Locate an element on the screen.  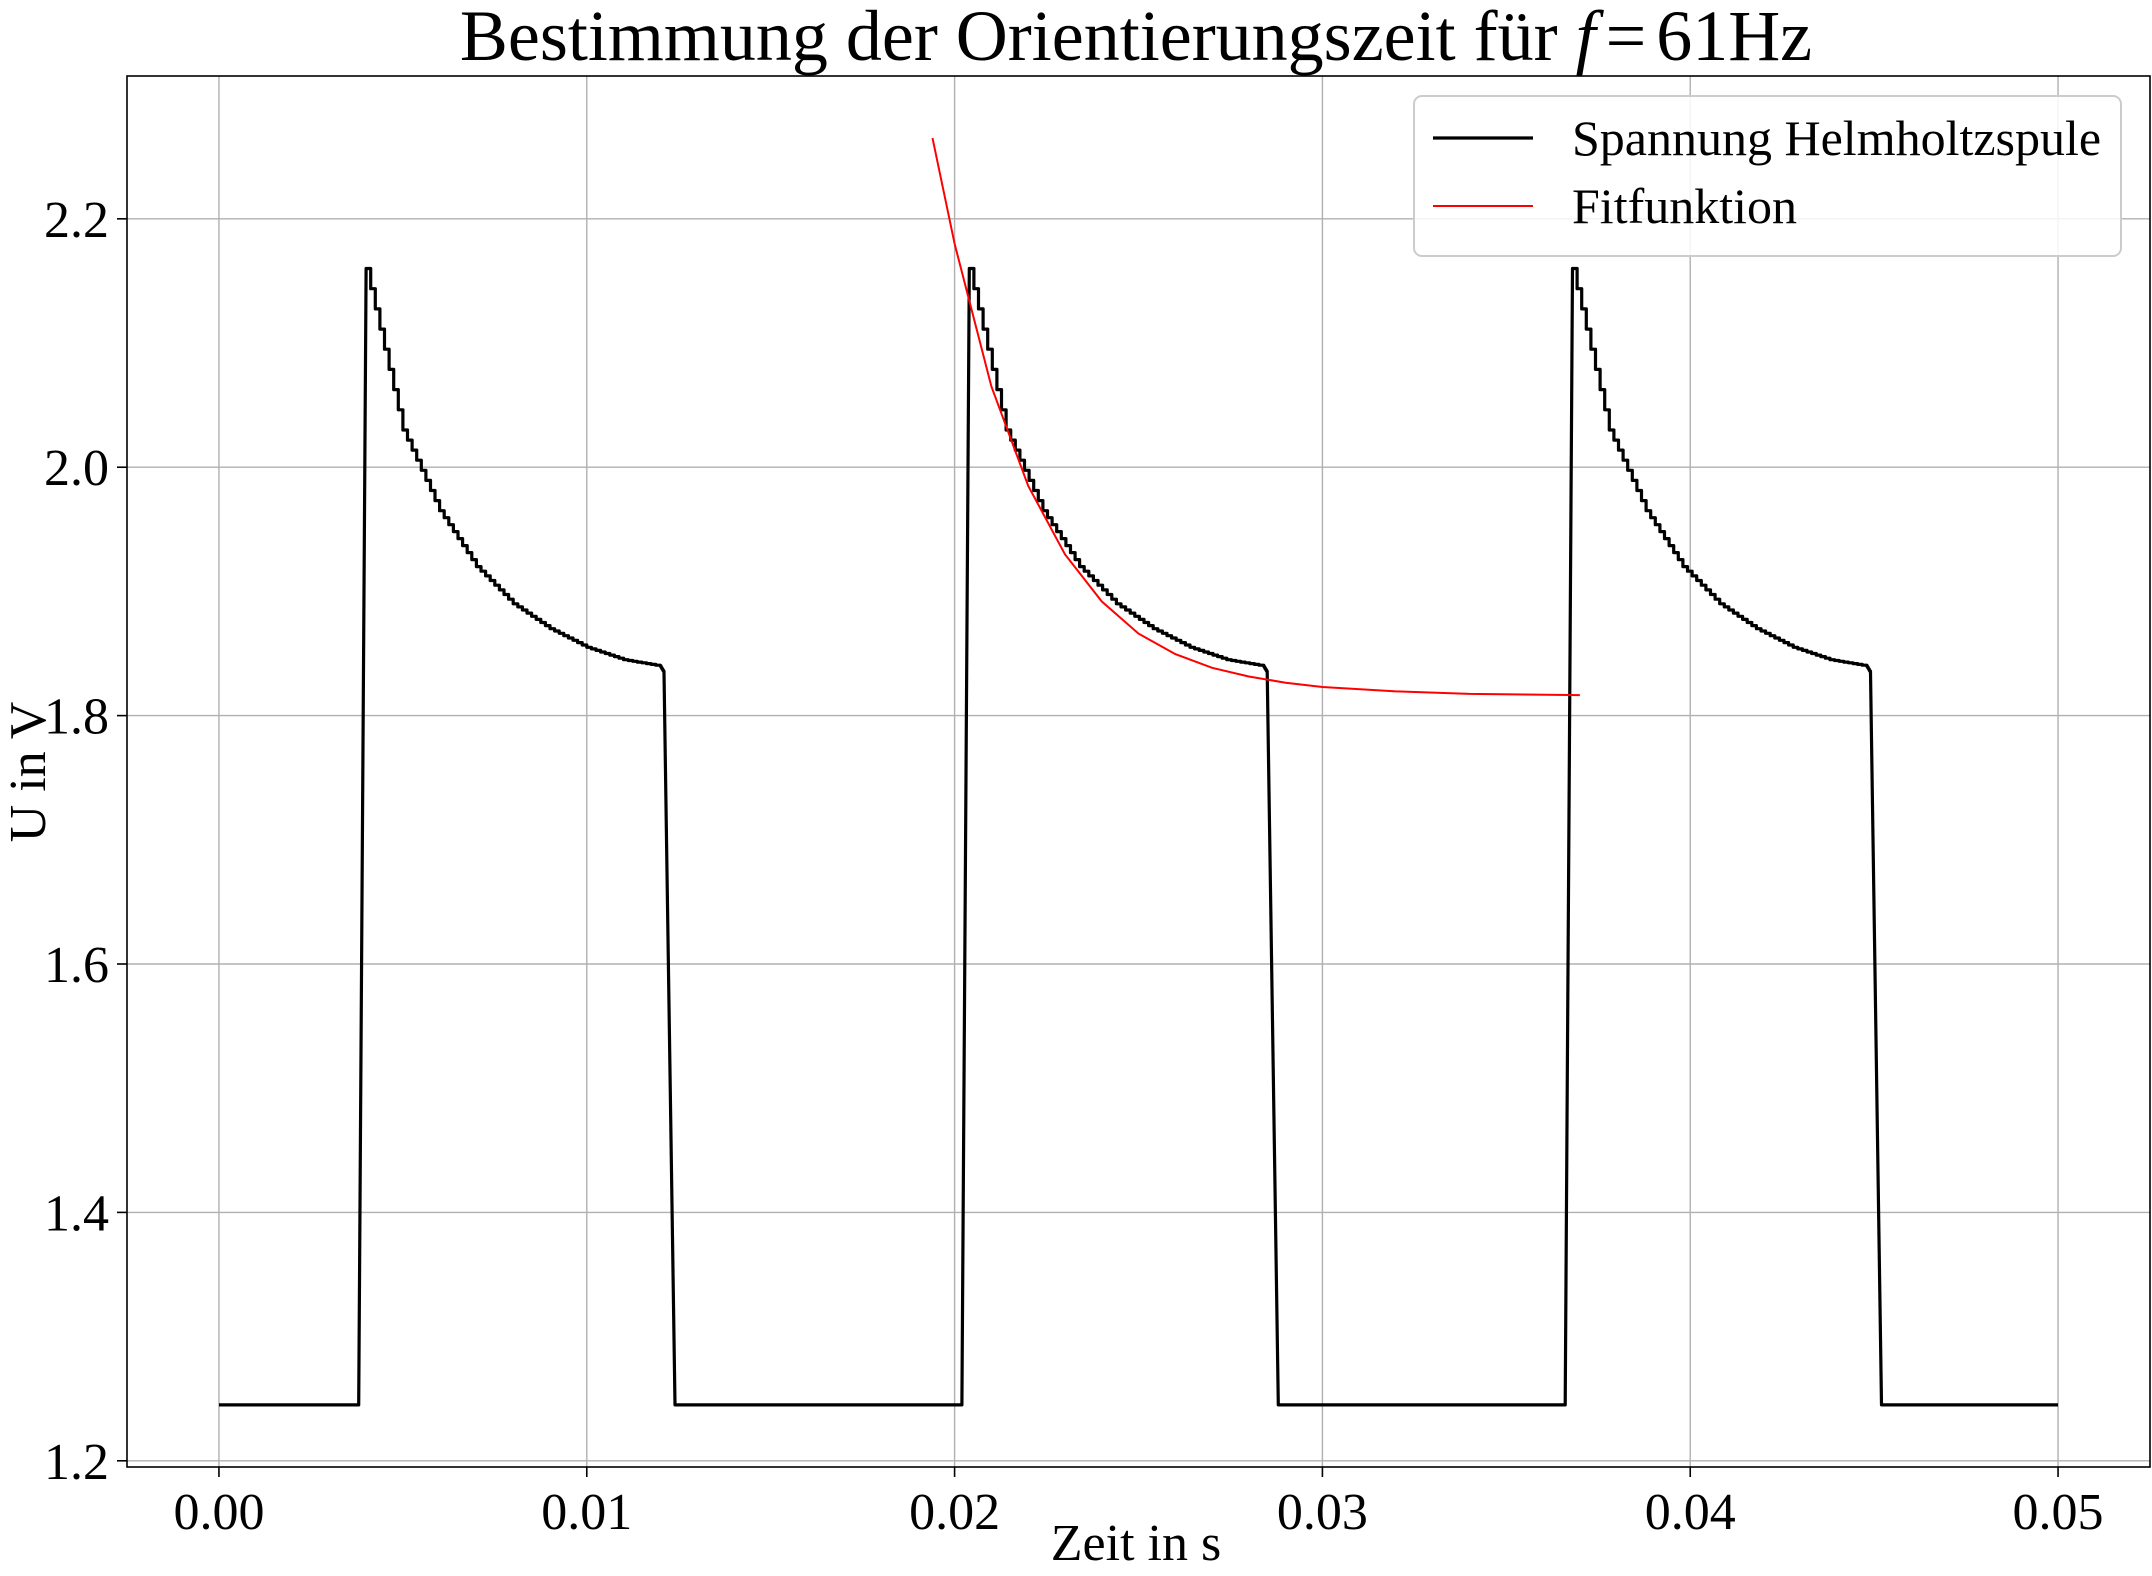
chart-title-value: 61Hz is located at coordinates (1734, 38).